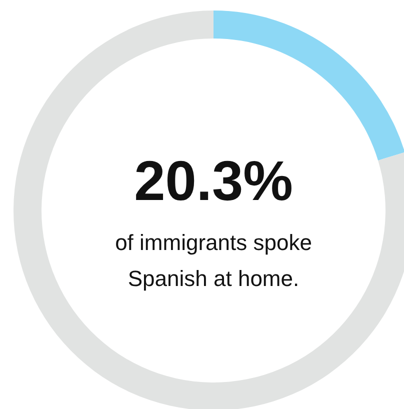 The width and height of the screenshot is (404, 409). I want to click on text: of immigrants spoke Spanish at home., so click(213, 261).